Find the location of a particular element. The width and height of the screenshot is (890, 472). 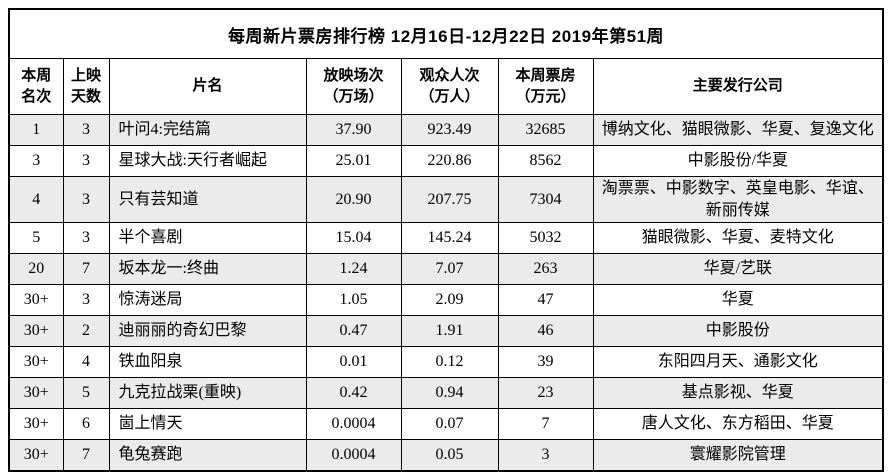

table-title-row: 每周新片票房排行榜 12月16日-12月22日 2019年第51周 is located at coordinates (446, 33).